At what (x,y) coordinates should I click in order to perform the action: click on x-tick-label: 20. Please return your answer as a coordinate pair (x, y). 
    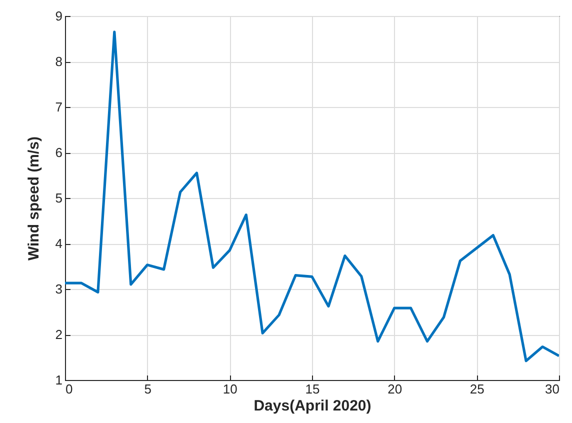
    Looking at the image, I should click on (395, 389).